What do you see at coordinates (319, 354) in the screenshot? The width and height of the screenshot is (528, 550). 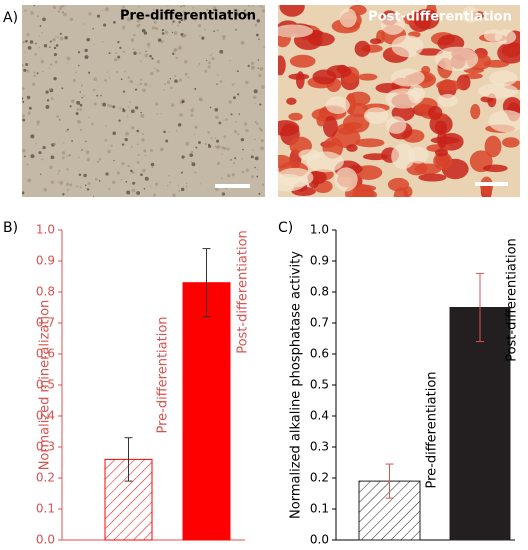 I see `y-tick-label: 0.6` at bounding box center [319, 354].